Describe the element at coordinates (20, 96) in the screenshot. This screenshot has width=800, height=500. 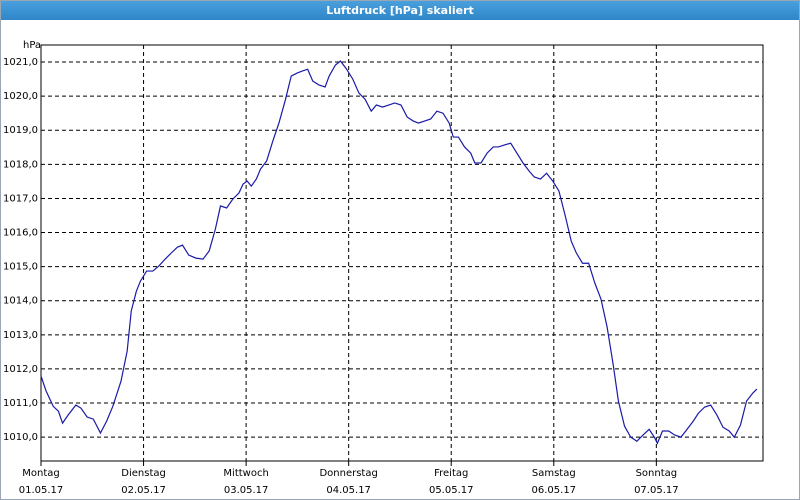
I see `y-tick-label: 1020,0` at that location.